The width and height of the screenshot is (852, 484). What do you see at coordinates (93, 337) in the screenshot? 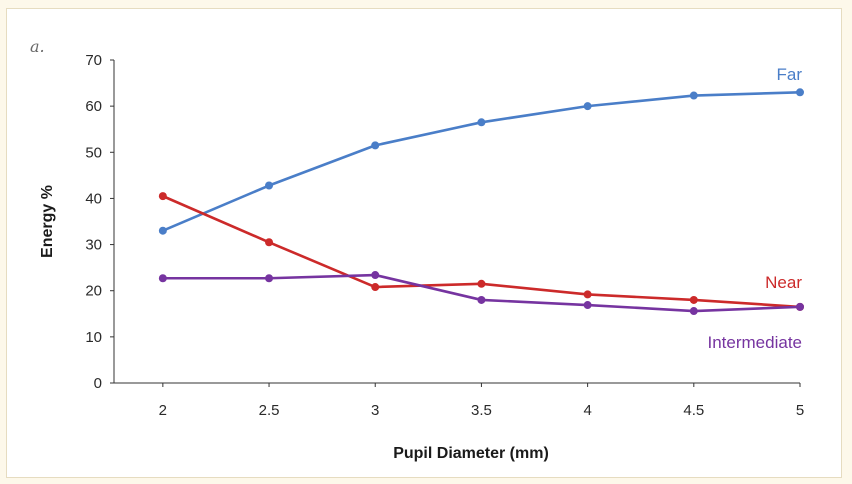
I see `y-tick-label: 10` at bounding box center [93, 337].